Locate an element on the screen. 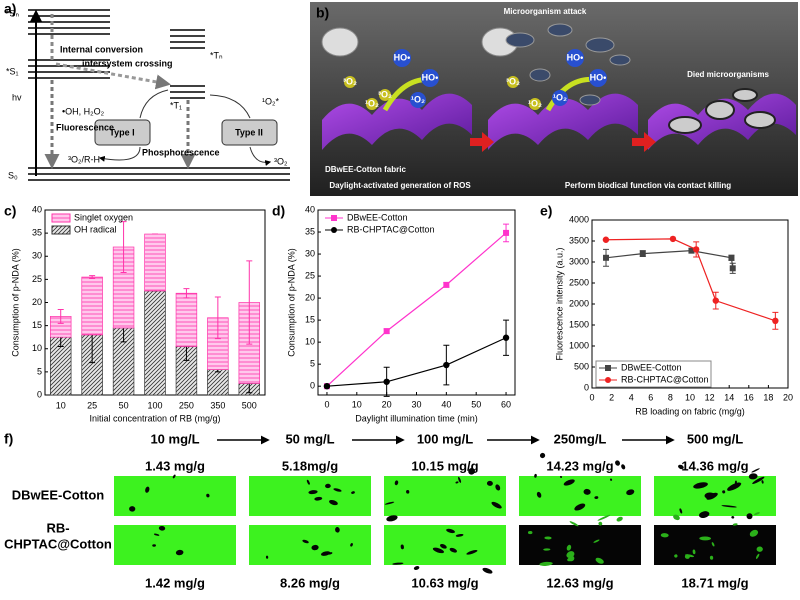 The image size is (800, 600). y-tick-label: 4000 is located at coordinates (579, 219).